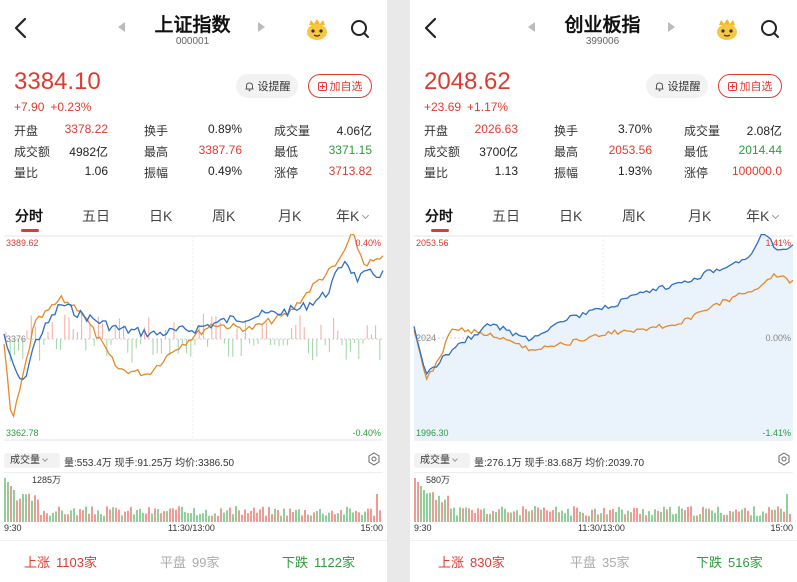 Image resolution: width=797 pixels, height=582 pixels. I want to click on stats-row: 量比 1.06 振幅 0.49% 涨停 3713.82, so click(194, 174).